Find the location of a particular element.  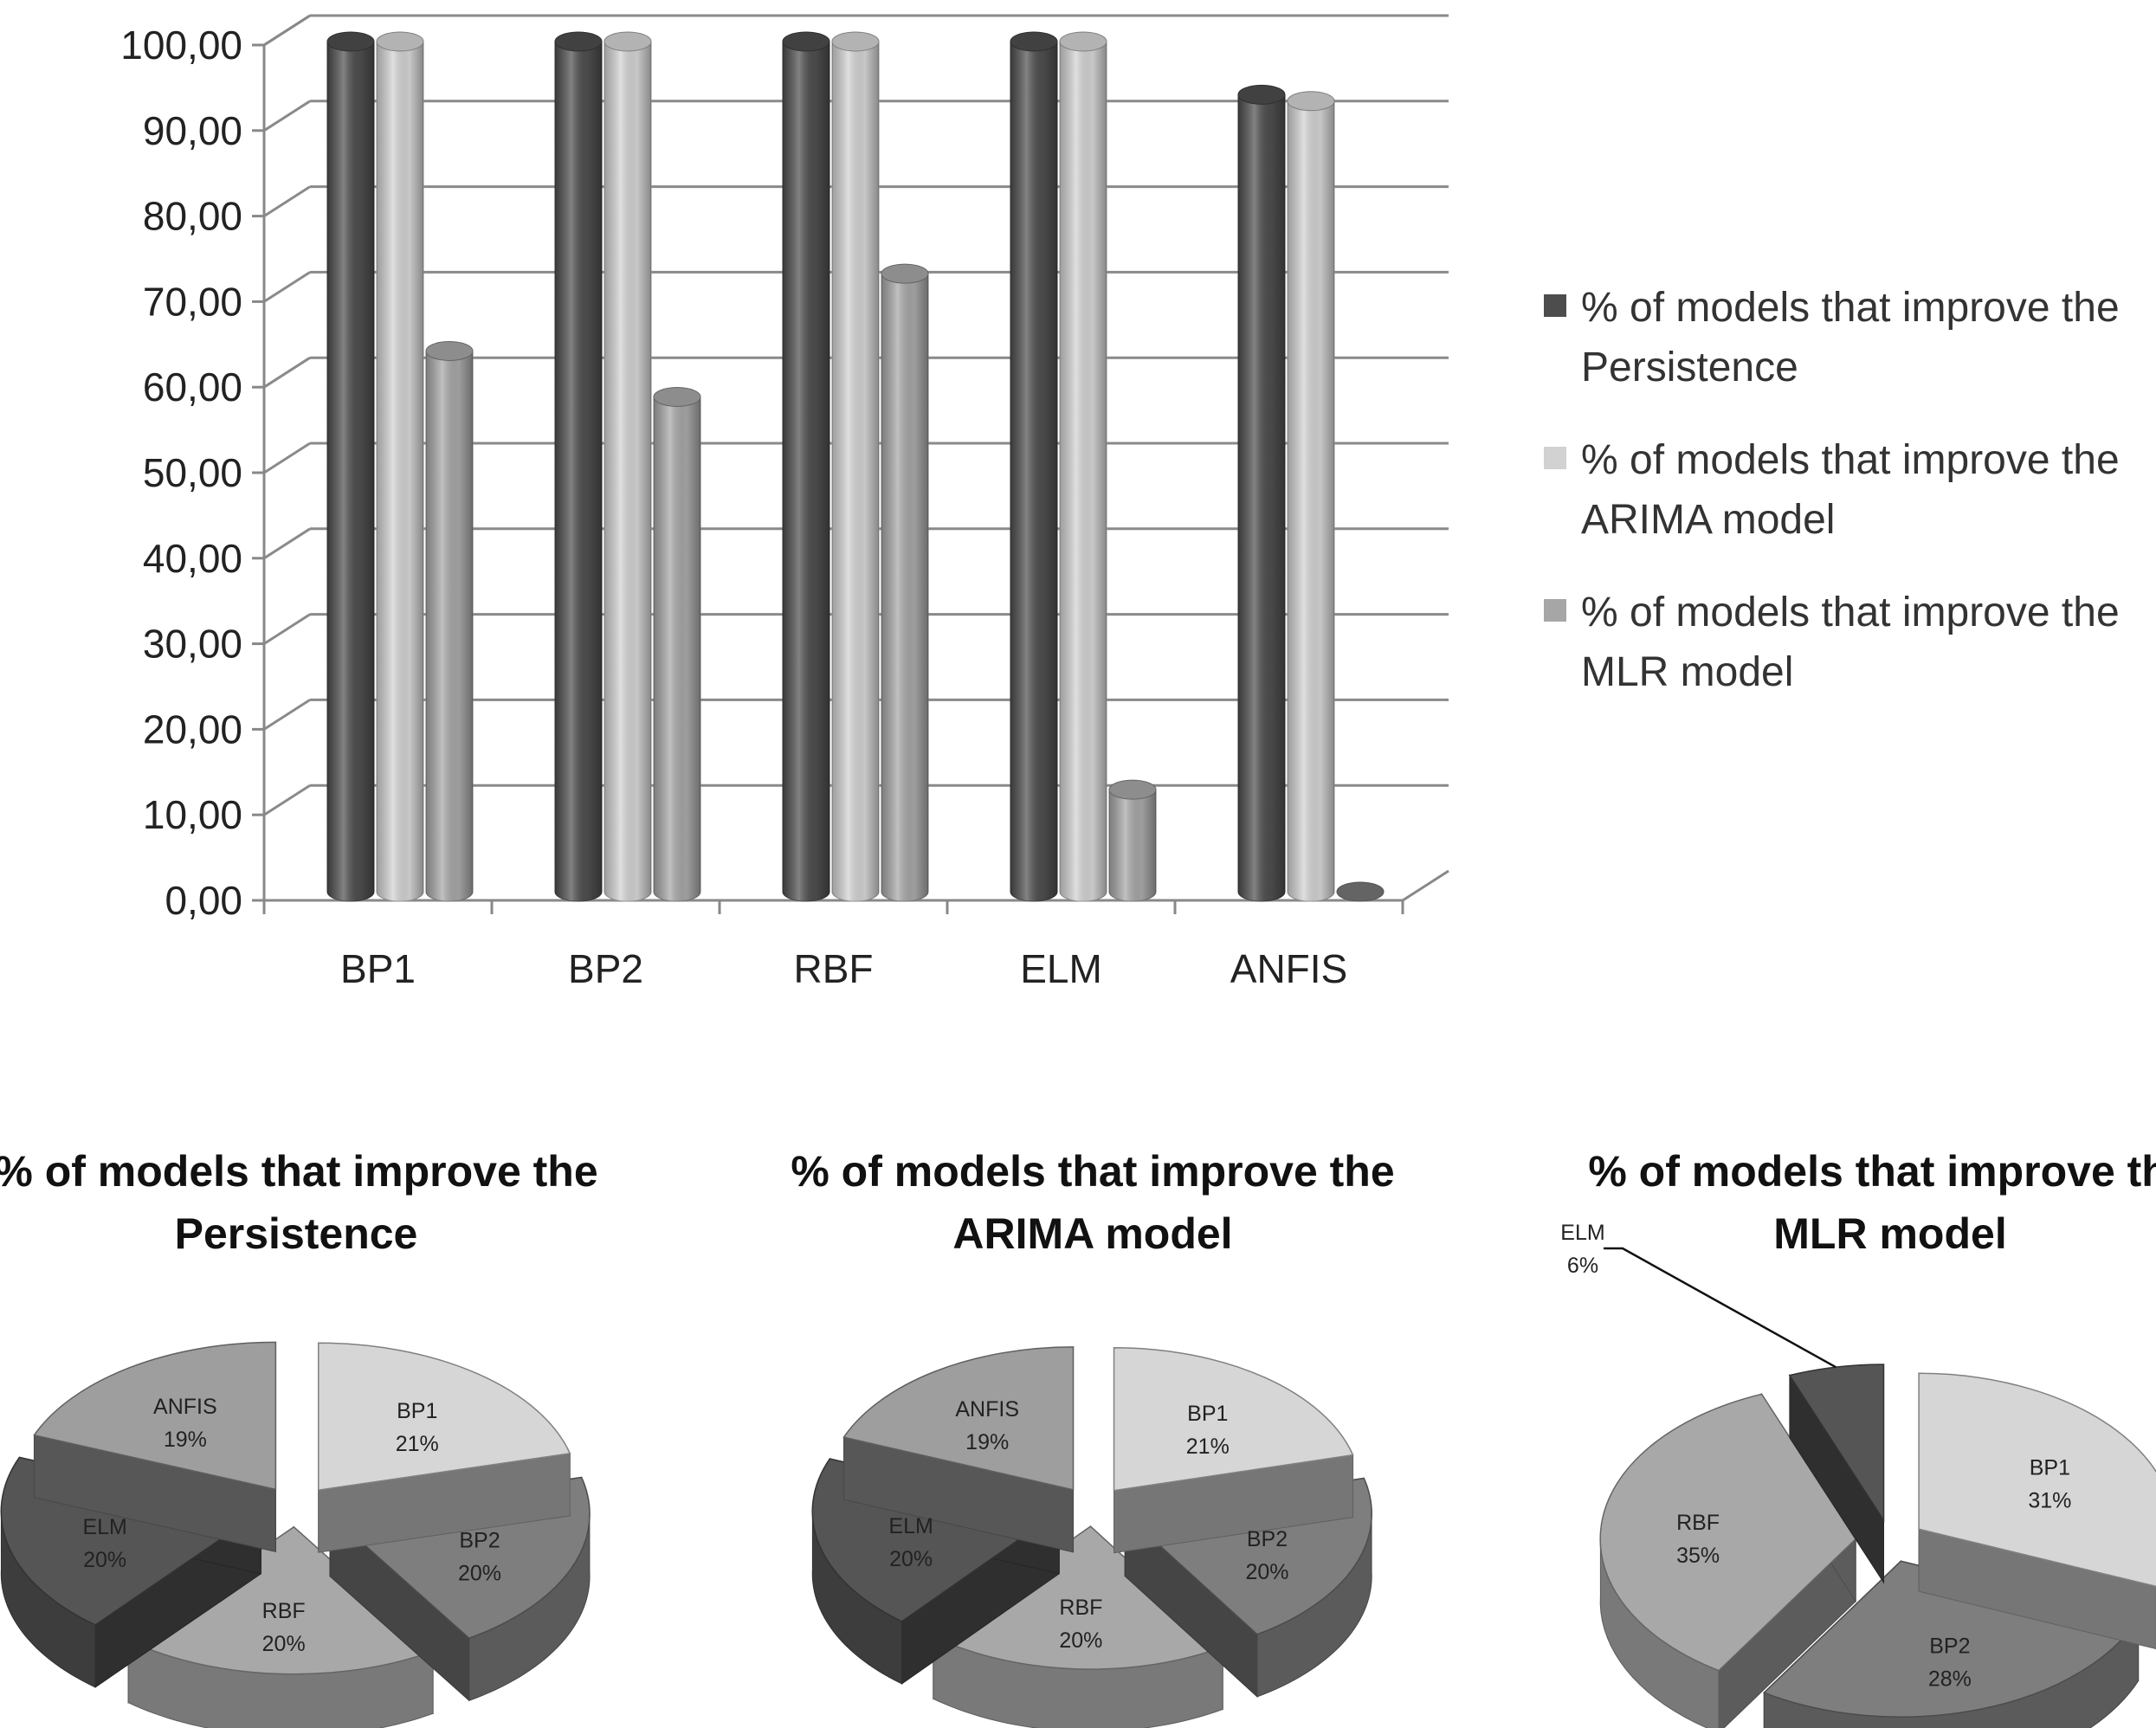

legend-label-persistence-line2: Persistence is located at coordinates (1689, 367).